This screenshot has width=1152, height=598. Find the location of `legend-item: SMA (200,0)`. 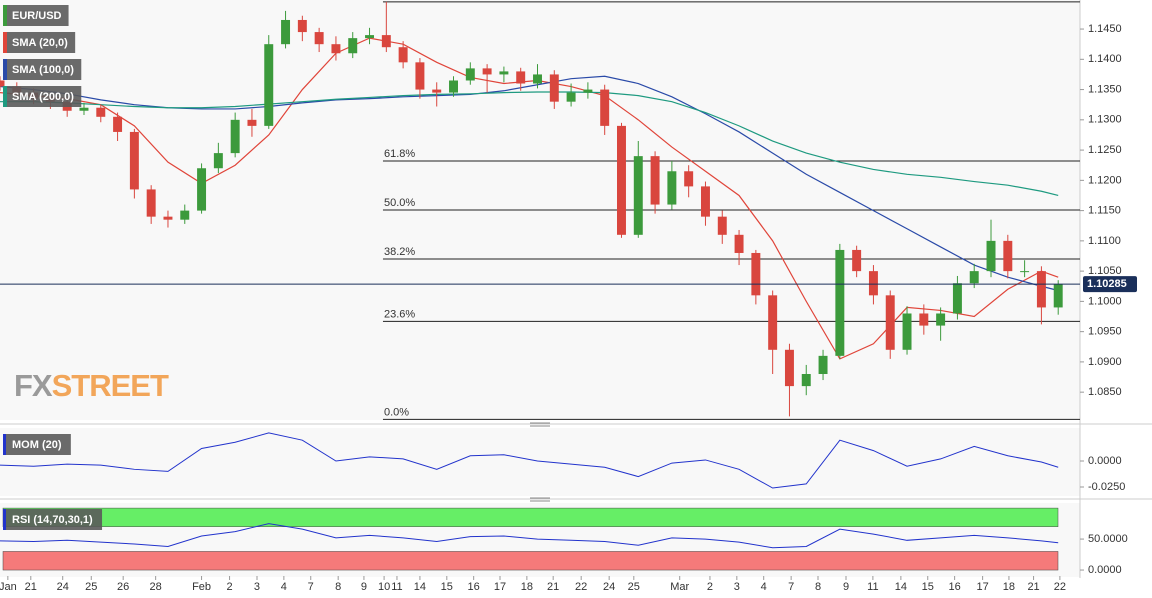

legend-item: SMA (200,0) is located at coordinates (42, 96).